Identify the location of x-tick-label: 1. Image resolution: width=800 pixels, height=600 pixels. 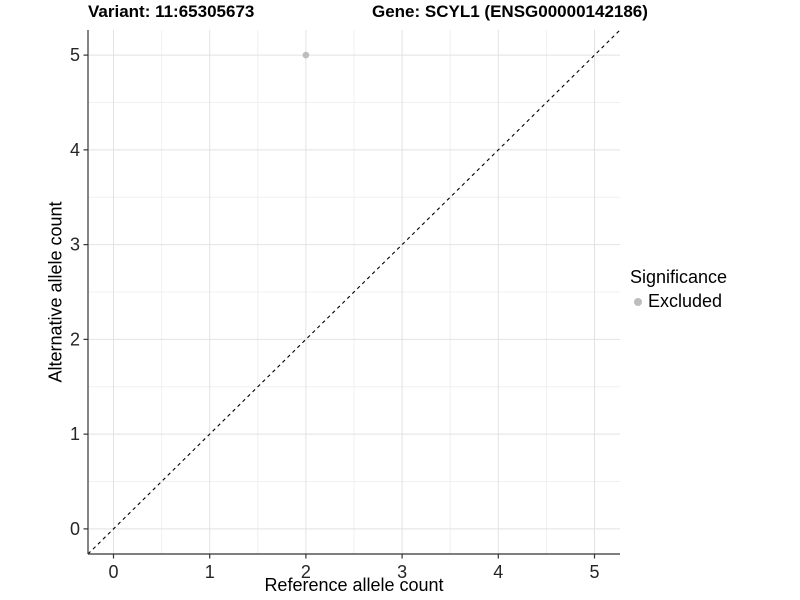
(210, 572).